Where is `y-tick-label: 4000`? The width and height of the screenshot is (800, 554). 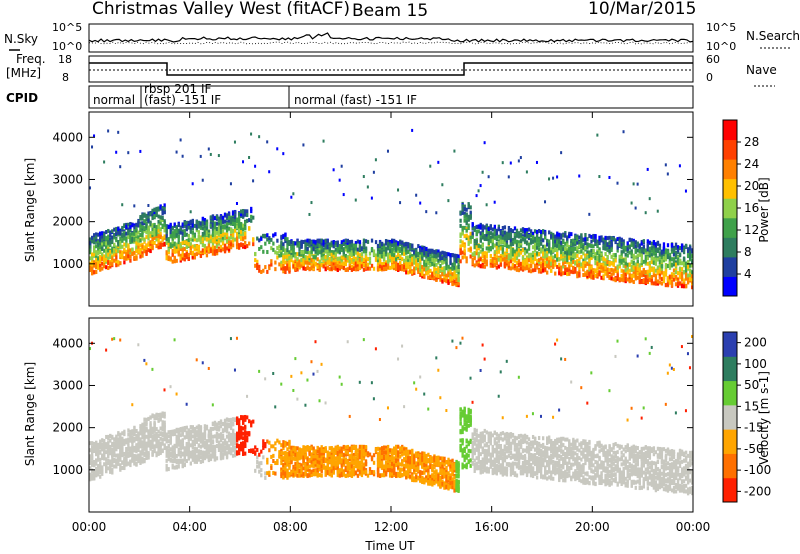
y-tick-label: 4000 is located at coordinates (67, 137).